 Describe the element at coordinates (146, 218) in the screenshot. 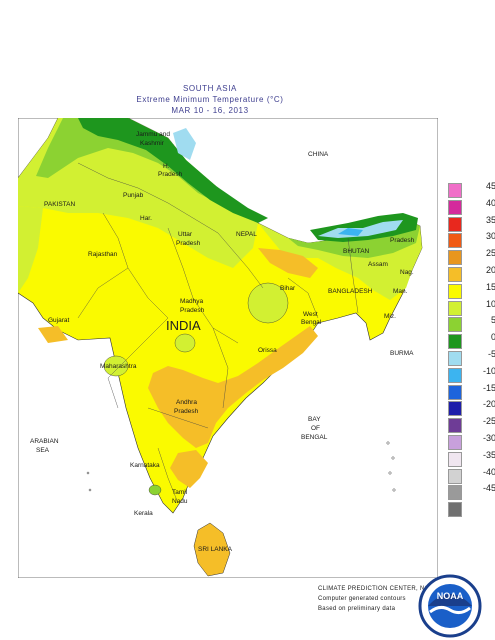

I see `label-haryana: Har.` at that location.